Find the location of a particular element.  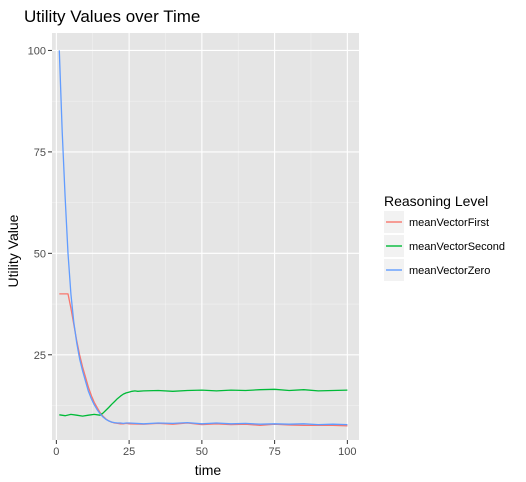

y-tick-label: 75 is located at coordinates (40, 153).